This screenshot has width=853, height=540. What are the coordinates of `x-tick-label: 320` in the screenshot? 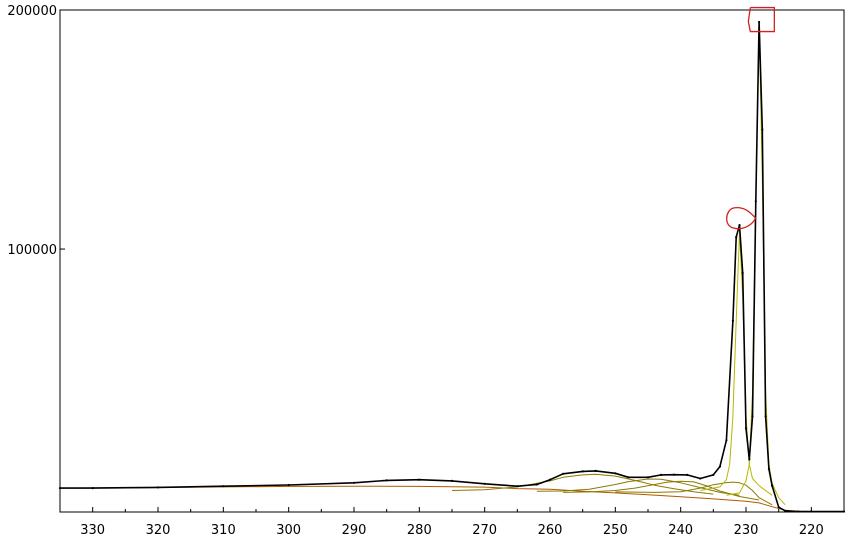 It's located at (158, 530).